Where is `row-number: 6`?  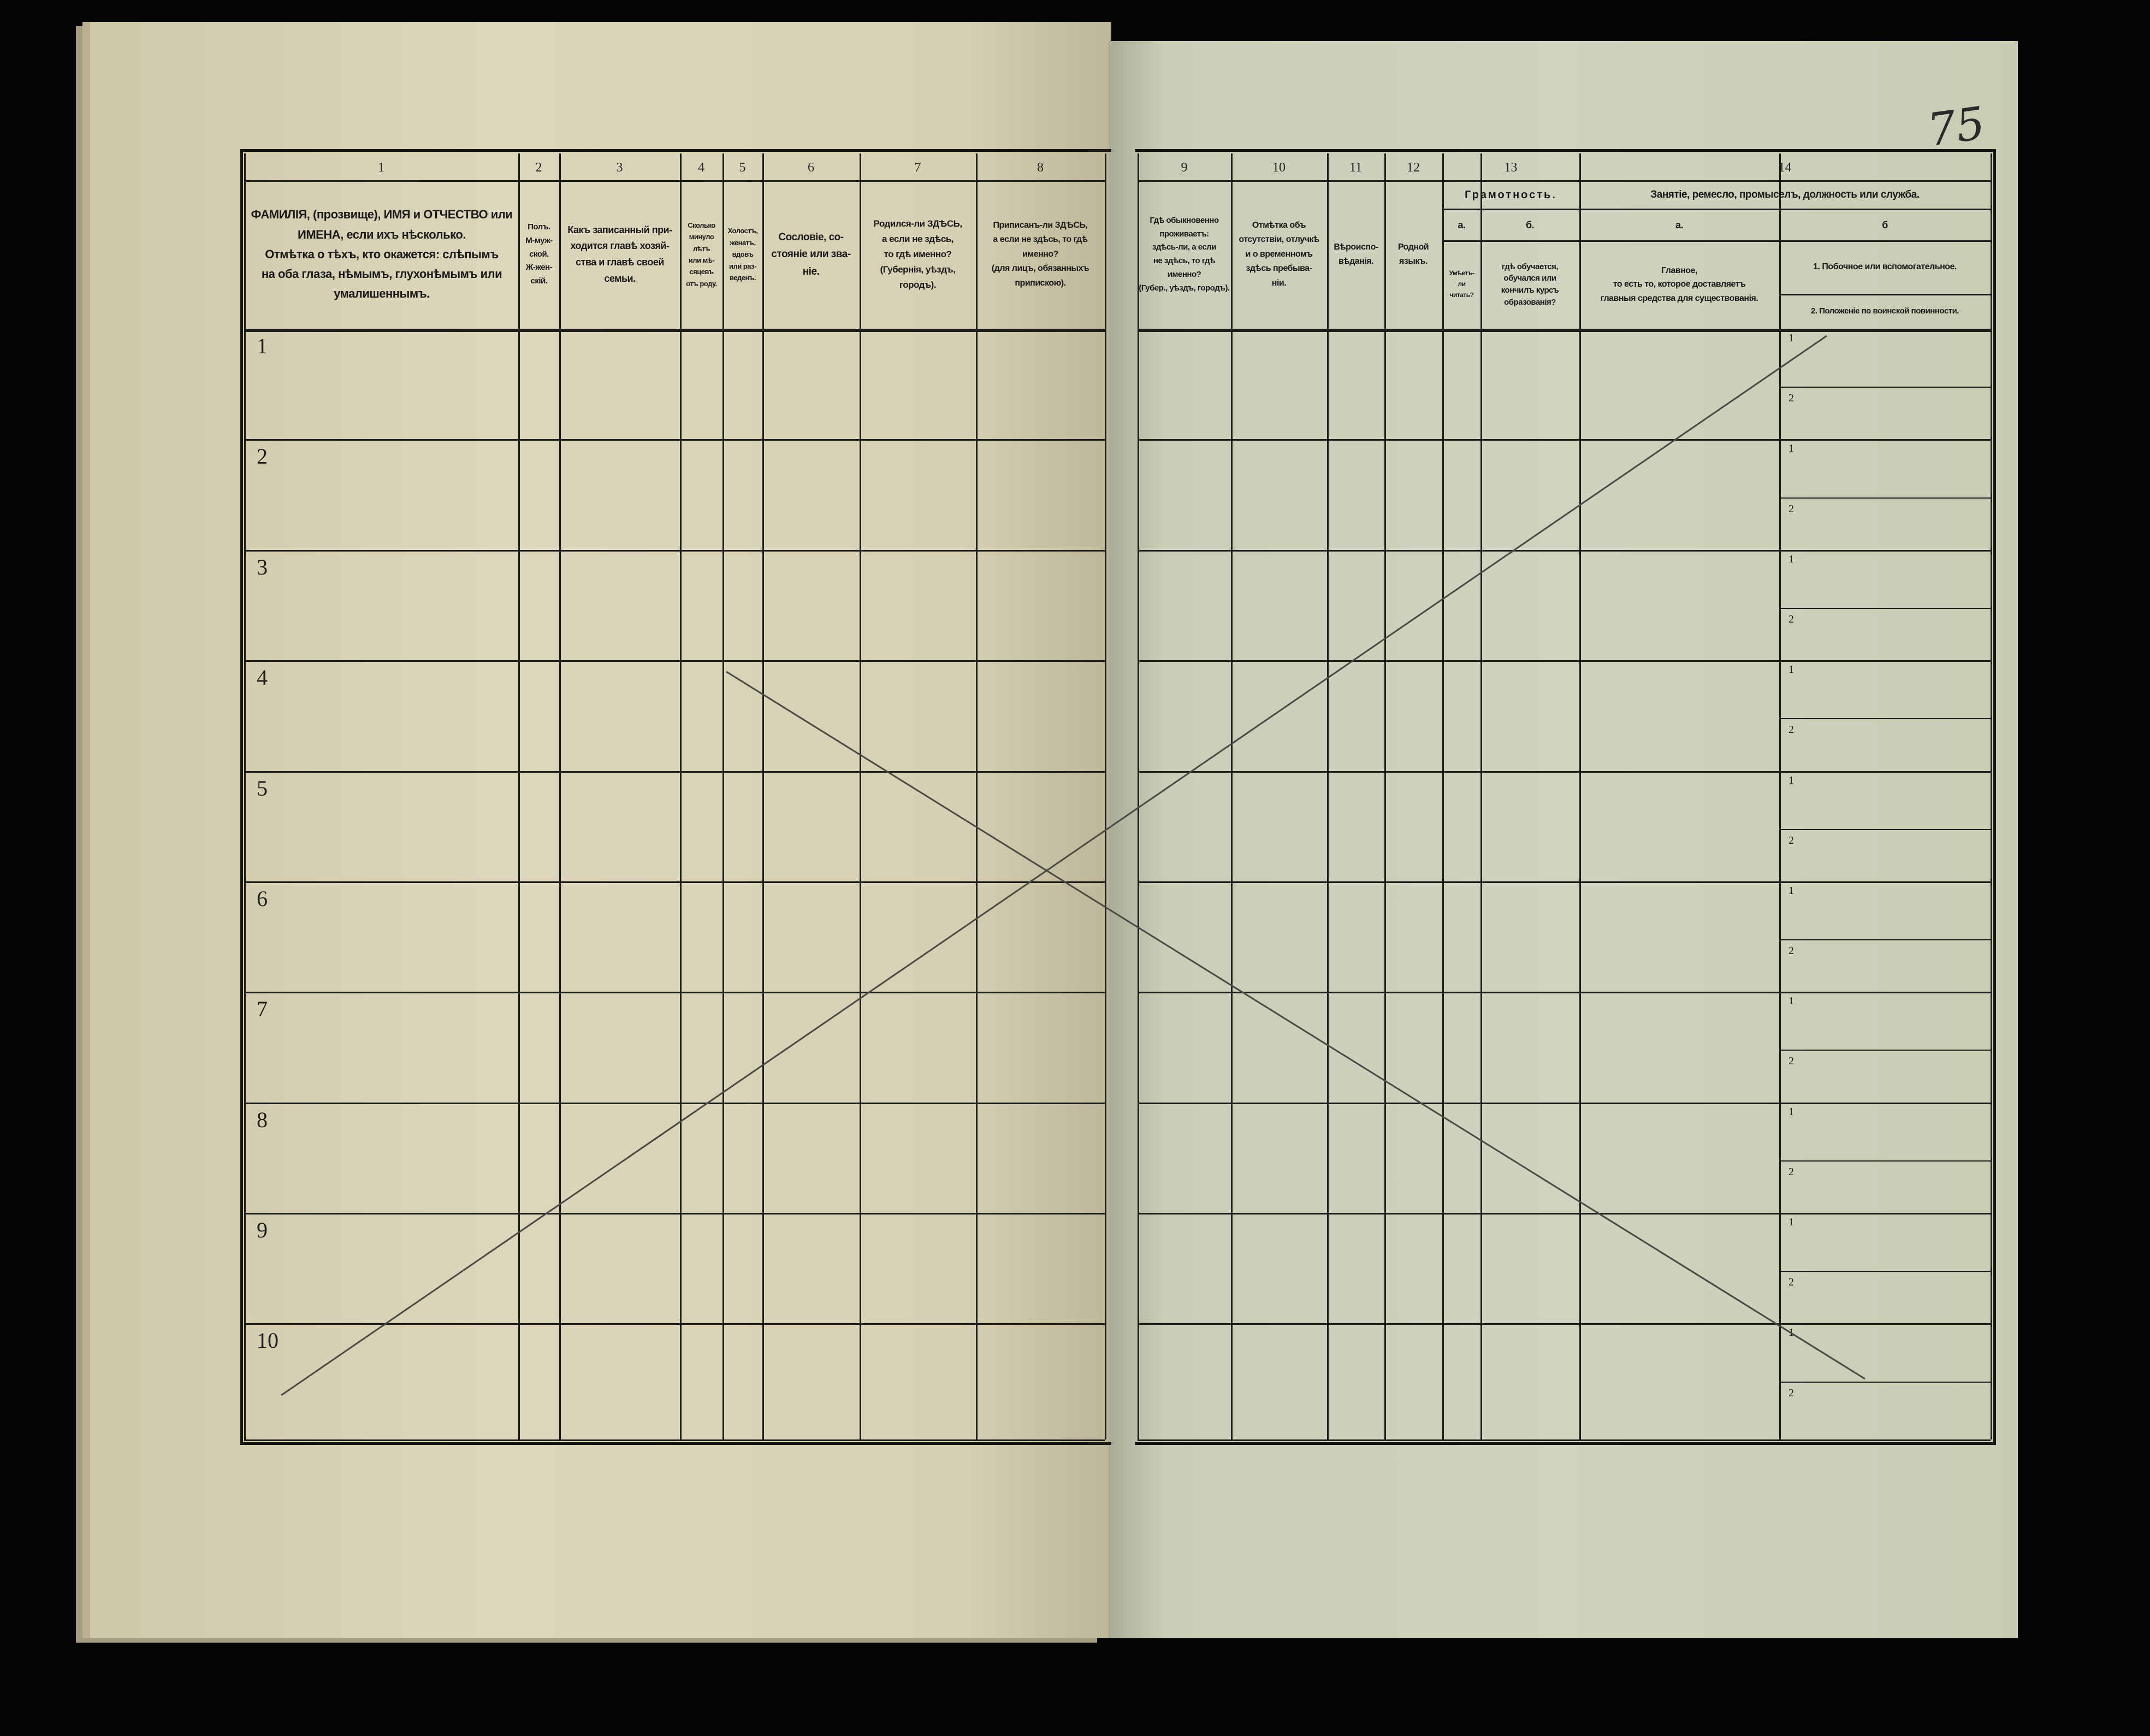 row-number: 6 is located at coordinates (262, 898).